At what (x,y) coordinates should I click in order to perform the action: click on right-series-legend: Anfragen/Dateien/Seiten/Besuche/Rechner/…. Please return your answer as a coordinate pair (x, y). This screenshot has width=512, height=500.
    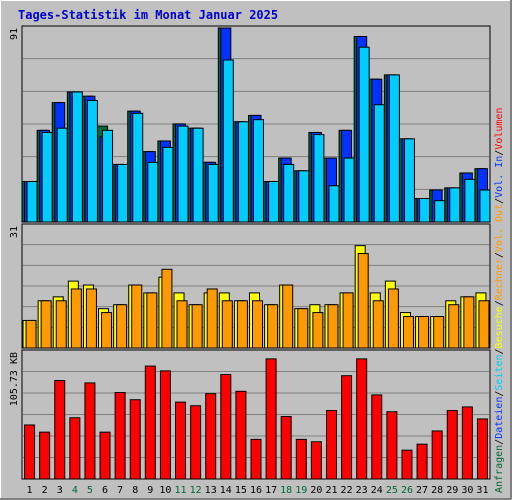
    Looking at the image, I should click on (499, 300).